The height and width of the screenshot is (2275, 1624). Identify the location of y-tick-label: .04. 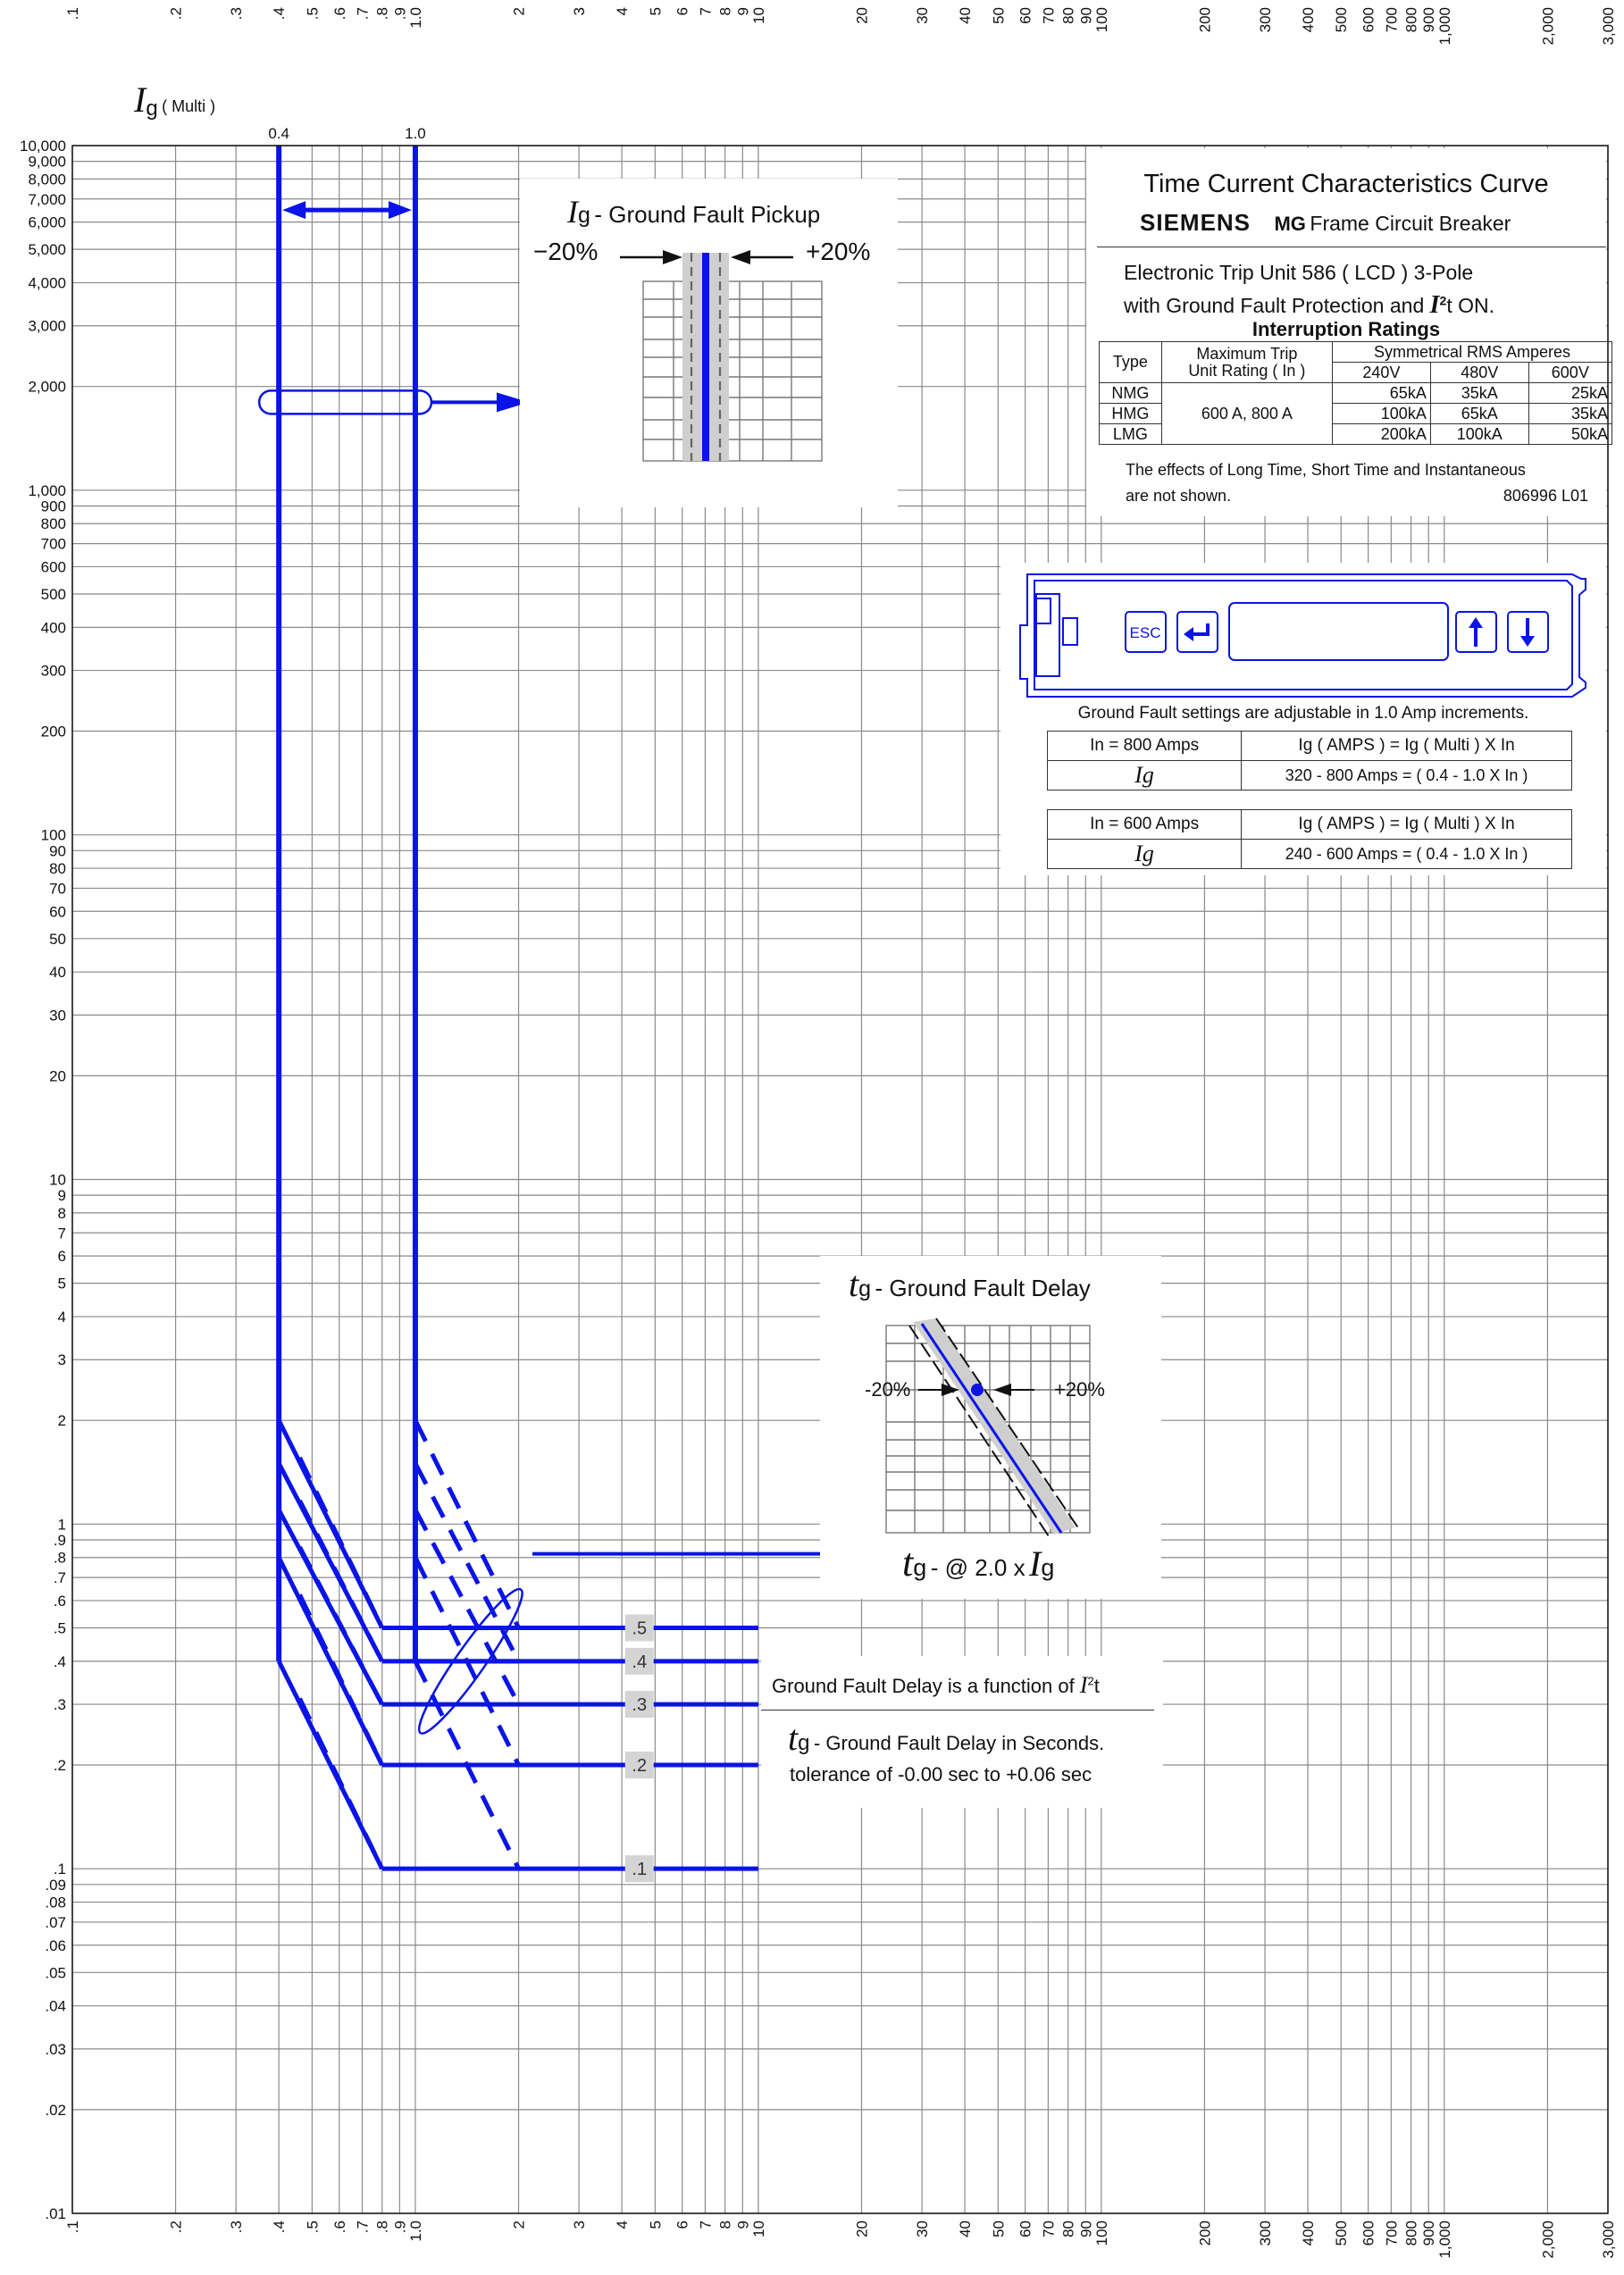
(56, 2006).